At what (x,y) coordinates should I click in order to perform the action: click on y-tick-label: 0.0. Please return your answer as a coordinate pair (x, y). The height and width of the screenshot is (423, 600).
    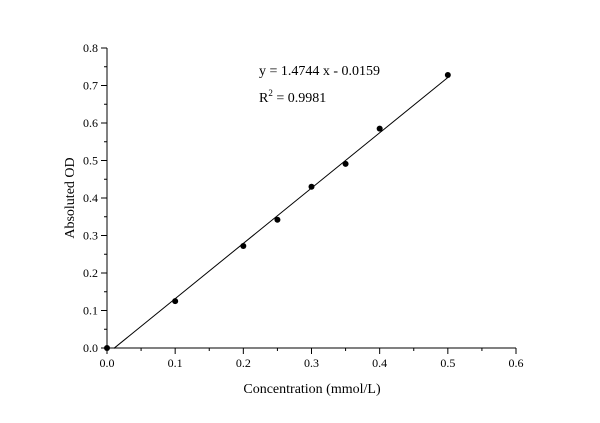
    Looking at the image, I should click on (90, 348).